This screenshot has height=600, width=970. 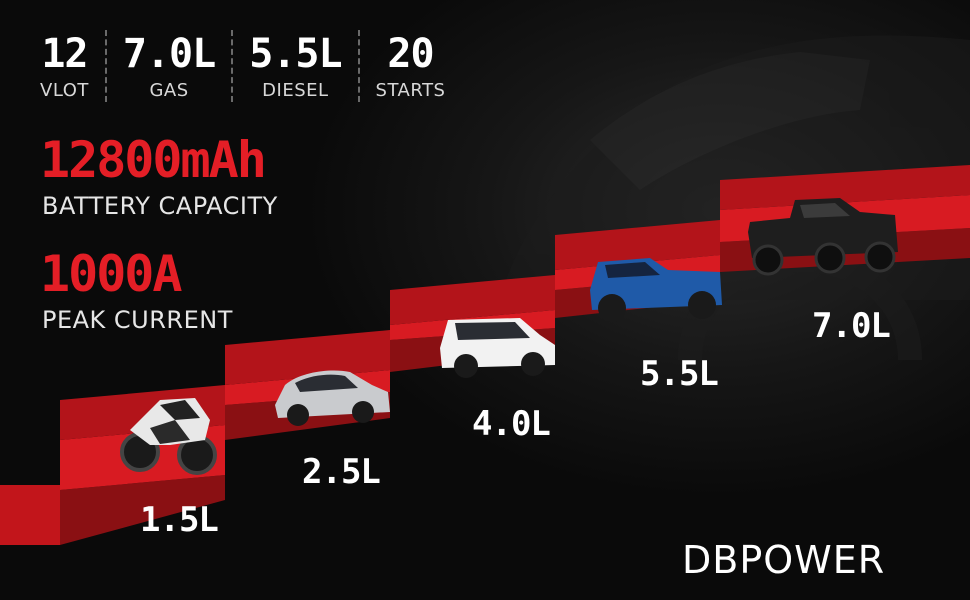 I want to click on step-label-4-0l: 4.0L, so click(x=511, y=424).